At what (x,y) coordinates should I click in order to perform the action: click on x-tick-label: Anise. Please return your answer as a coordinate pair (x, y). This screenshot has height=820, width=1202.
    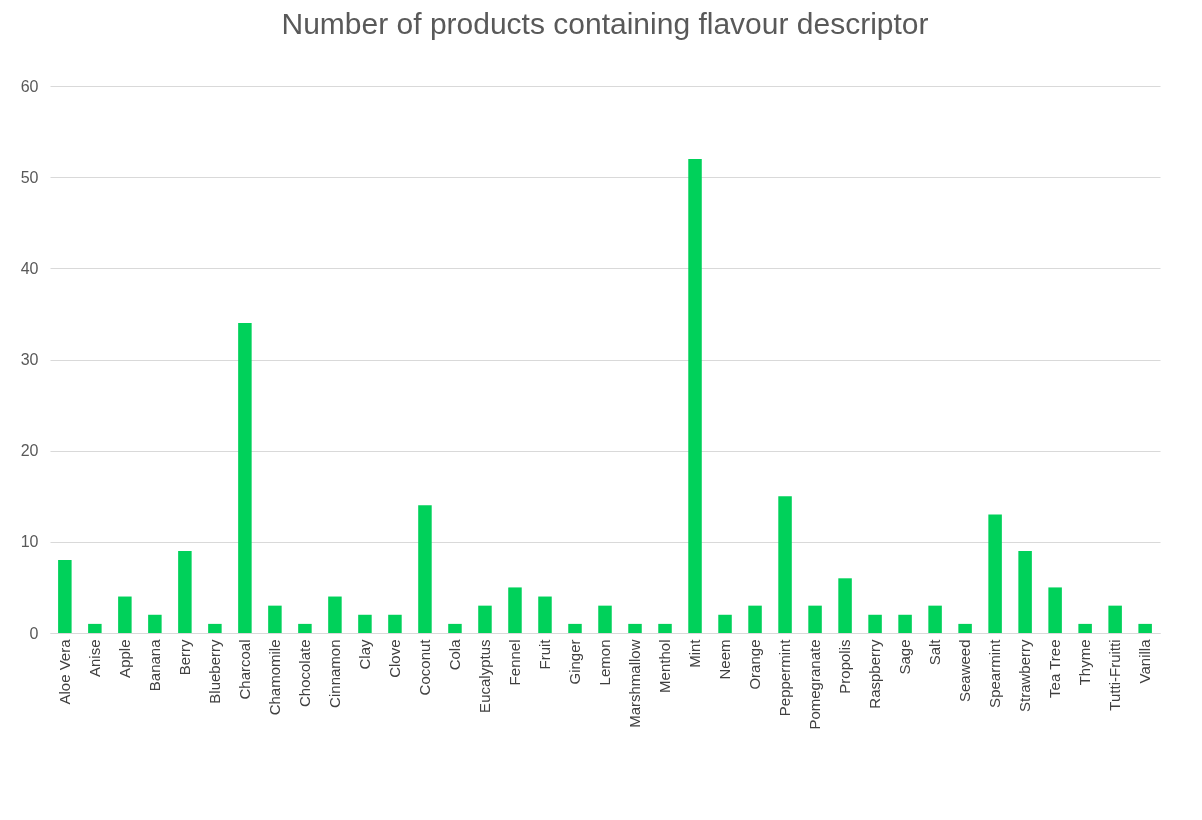
    Looking at the image, I should click on (94, 658).